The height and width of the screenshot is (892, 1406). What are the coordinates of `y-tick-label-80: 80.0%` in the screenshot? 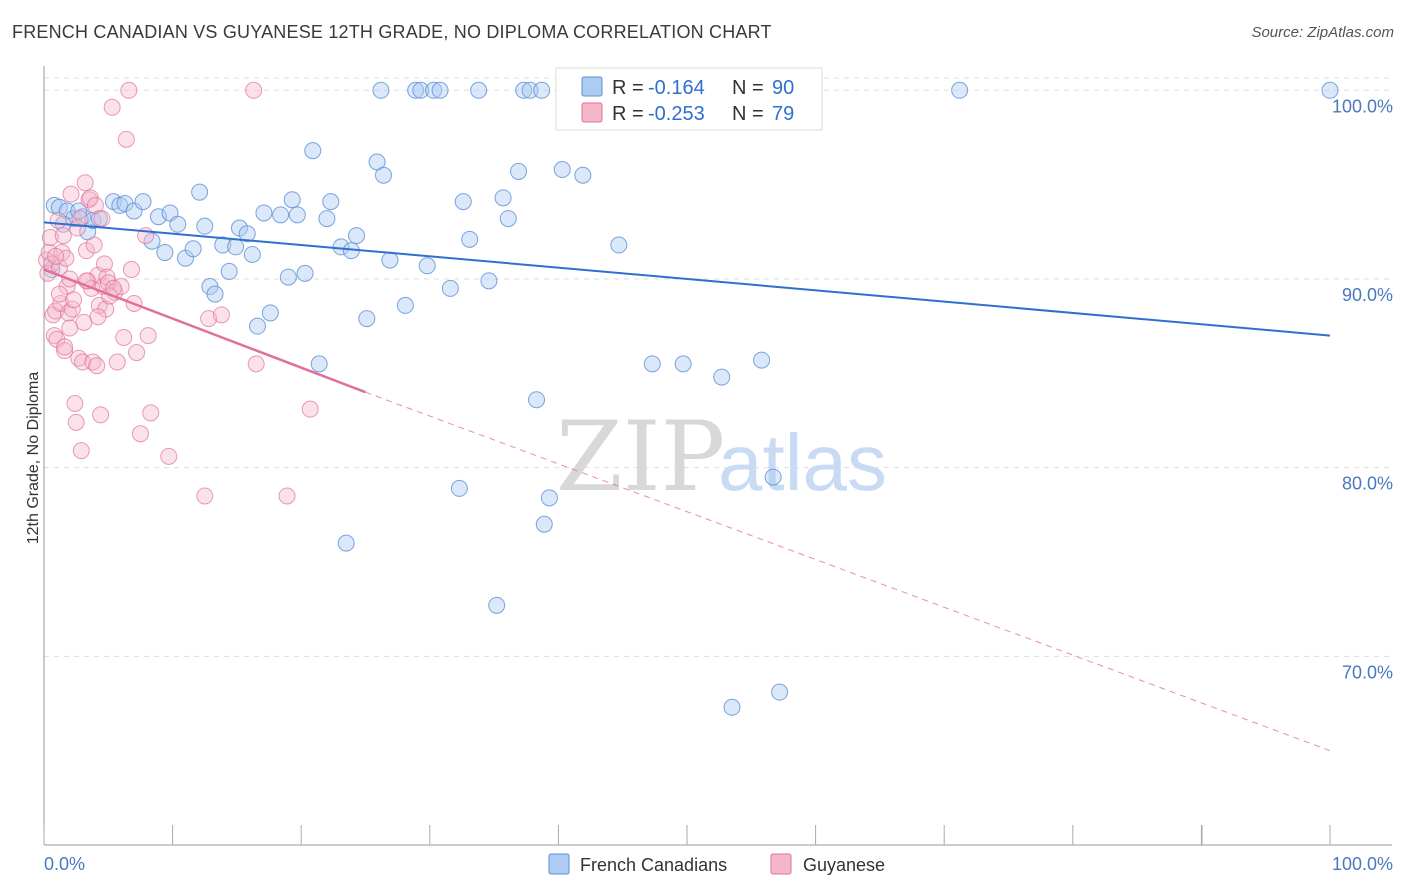 It's located at (1367, 484).